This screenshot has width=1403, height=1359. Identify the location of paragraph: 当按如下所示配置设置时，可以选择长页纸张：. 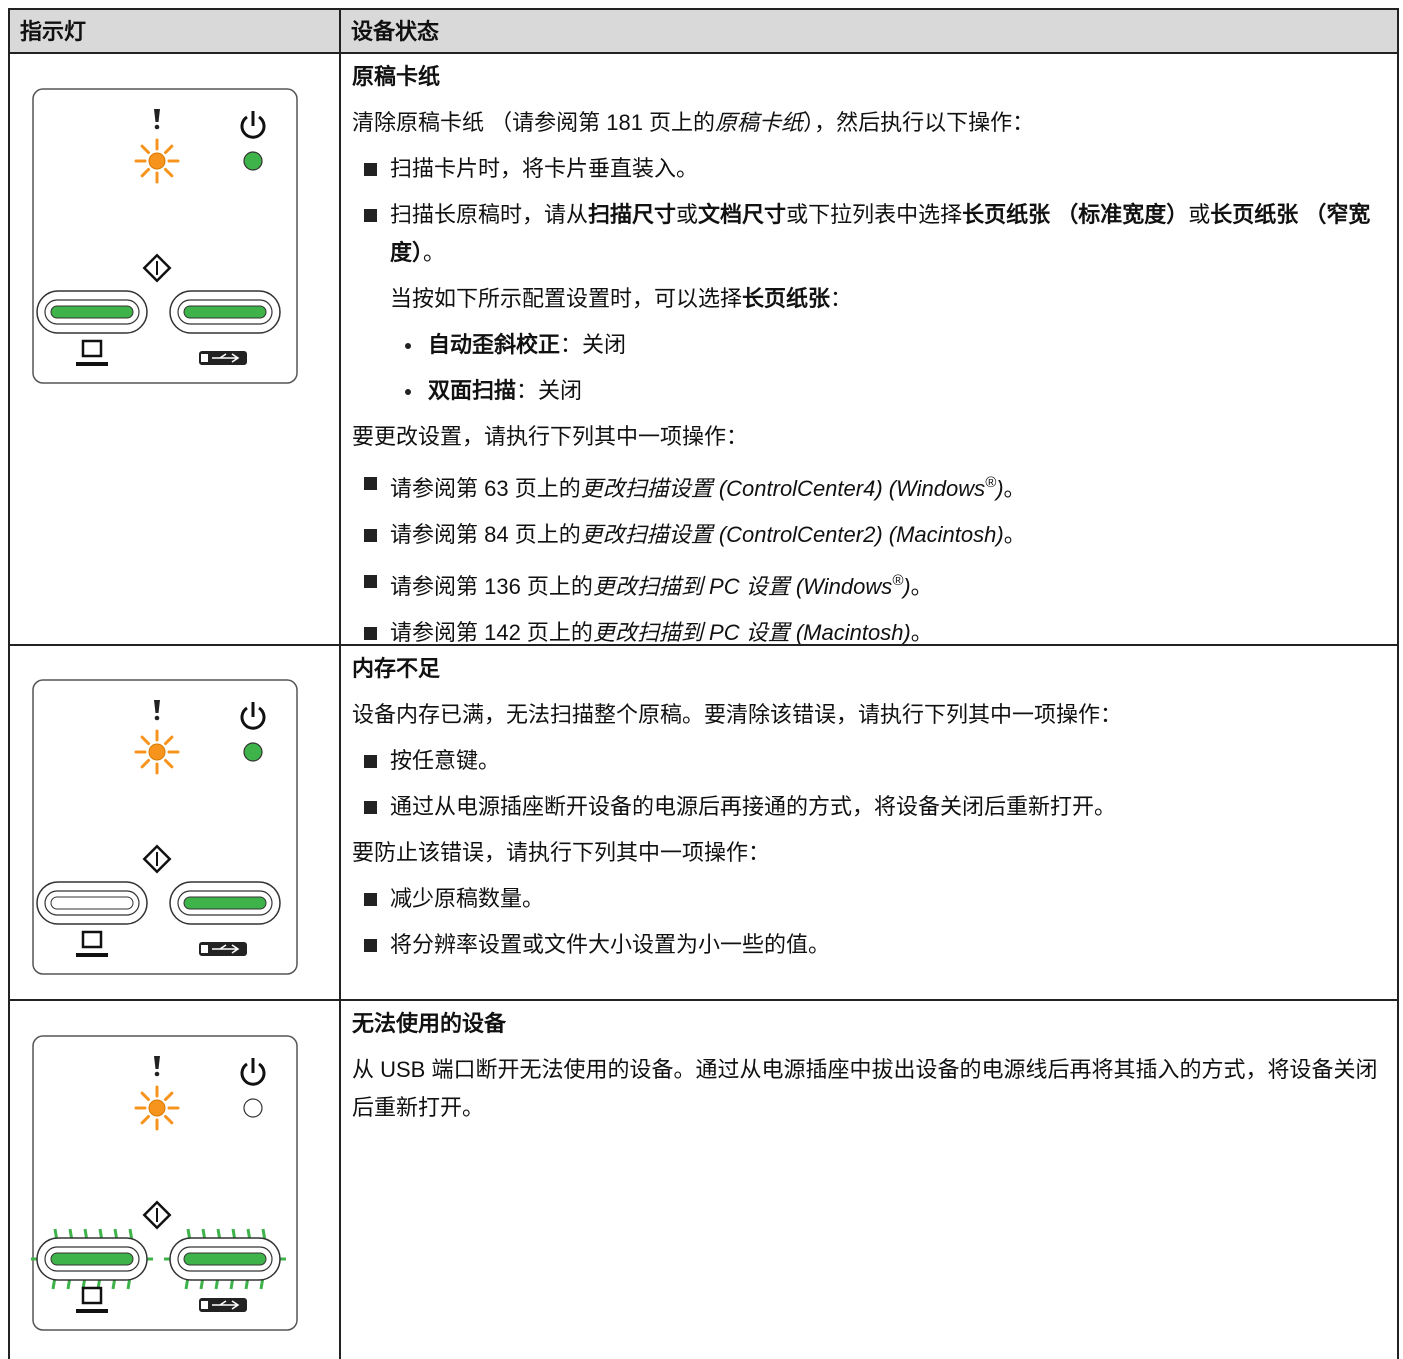
(869, 299).